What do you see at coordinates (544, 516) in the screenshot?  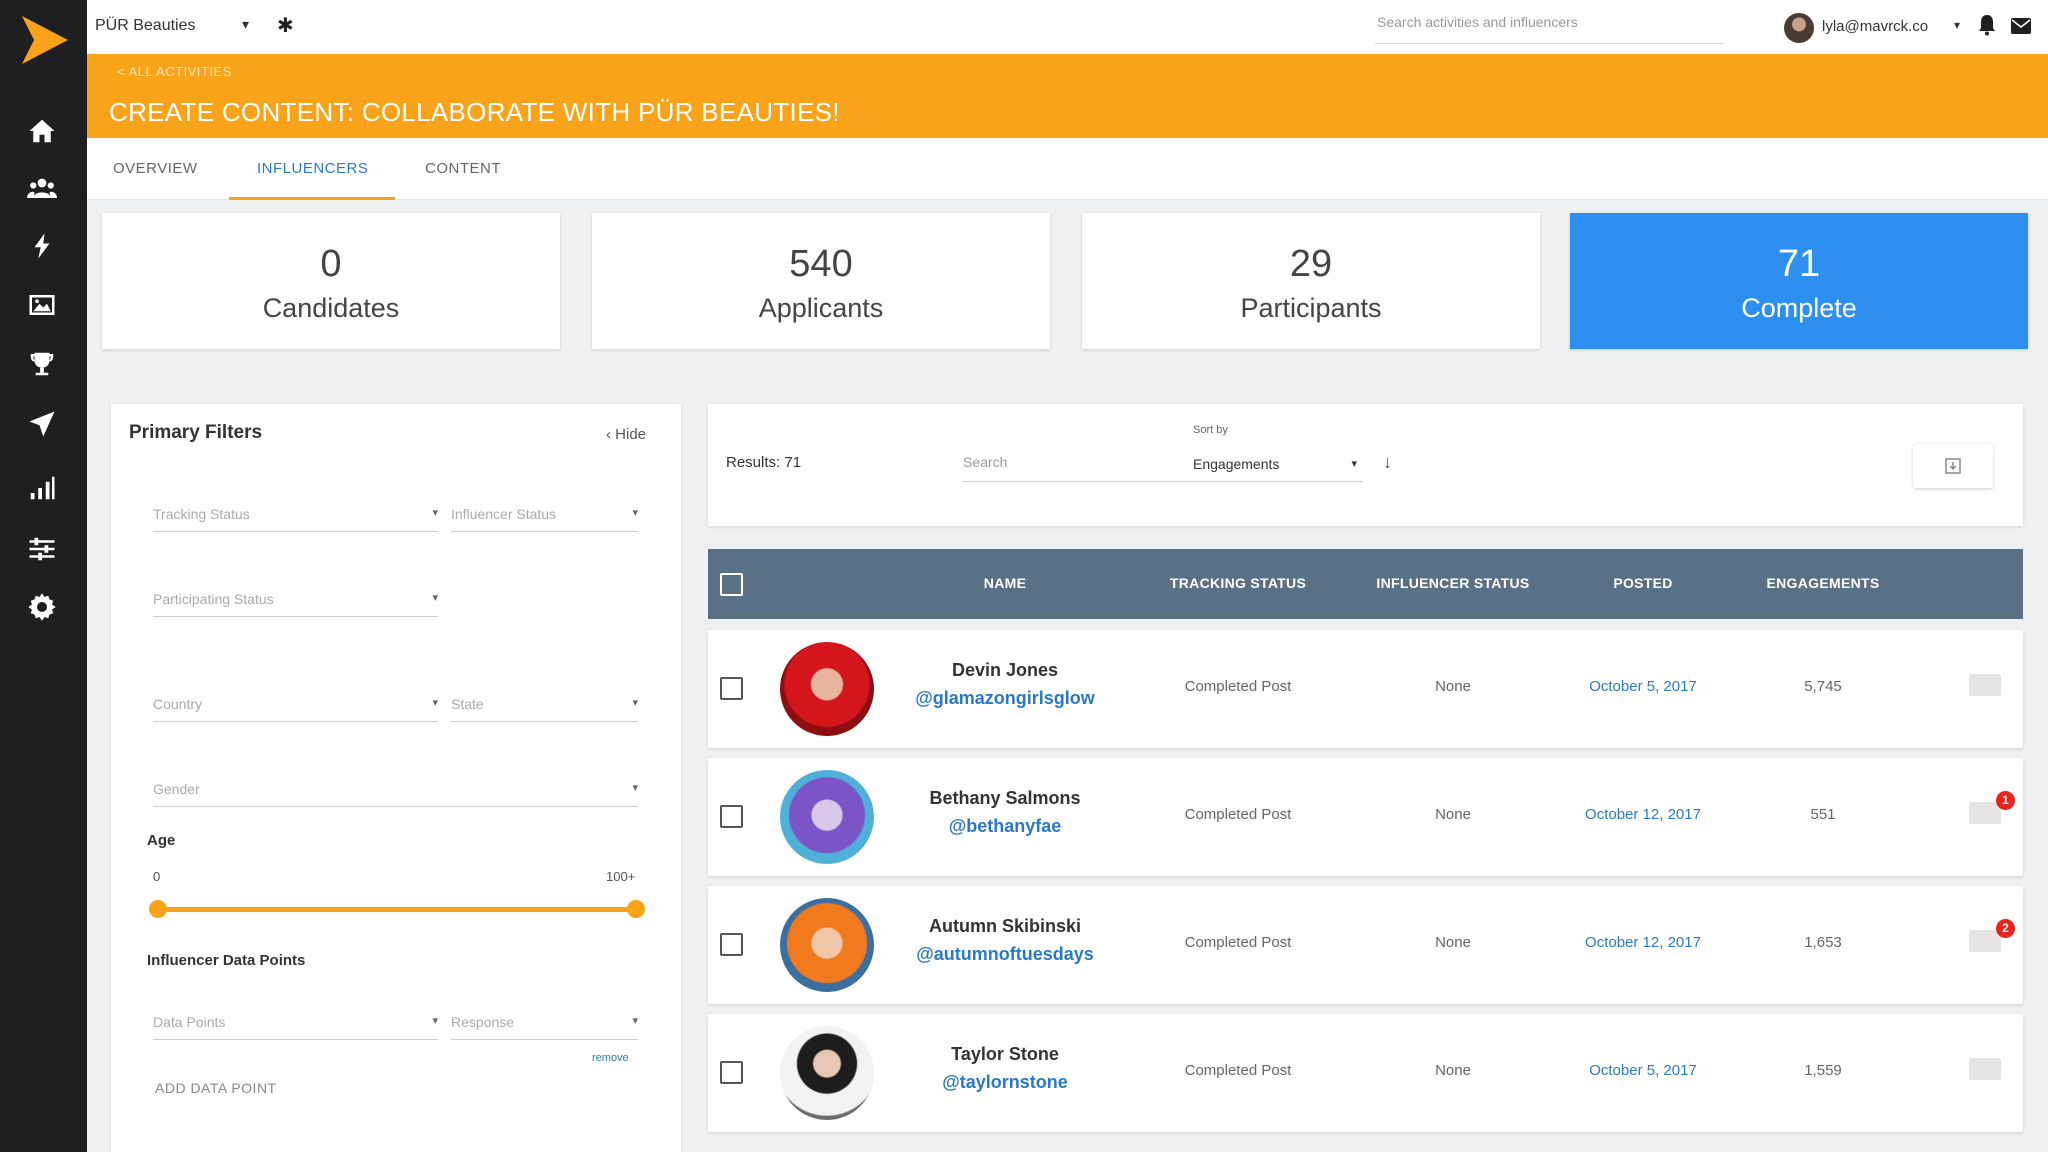 I see `influencer-status-select: Influencer Status ▾` at bounding box center [544, 516].